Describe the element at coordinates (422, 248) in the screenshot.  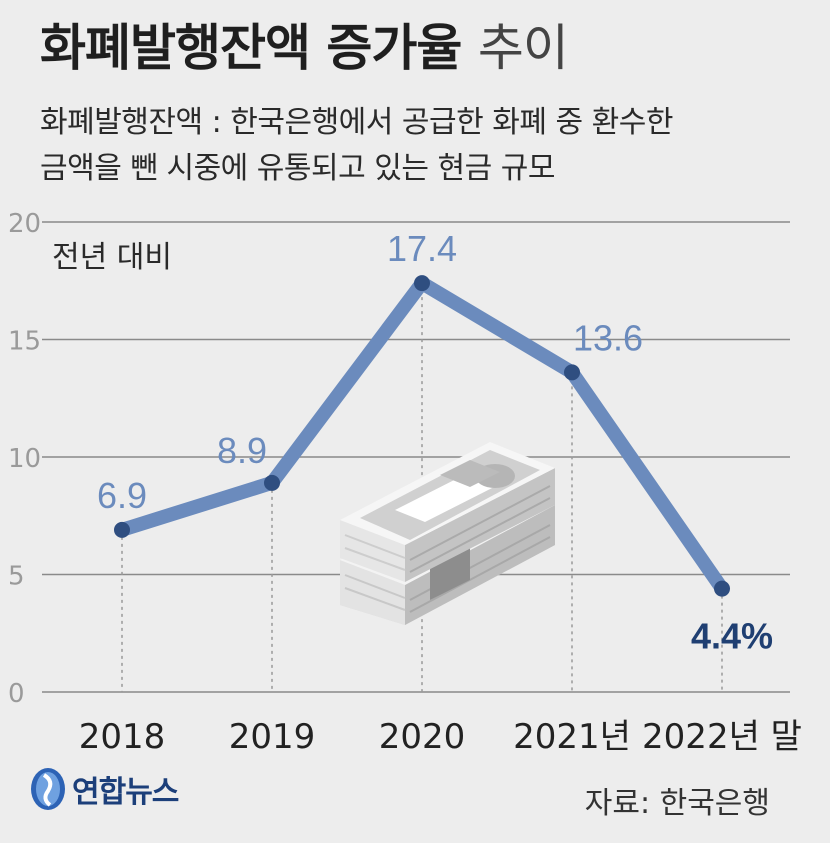
I see `data-label: 17.4` at that location.